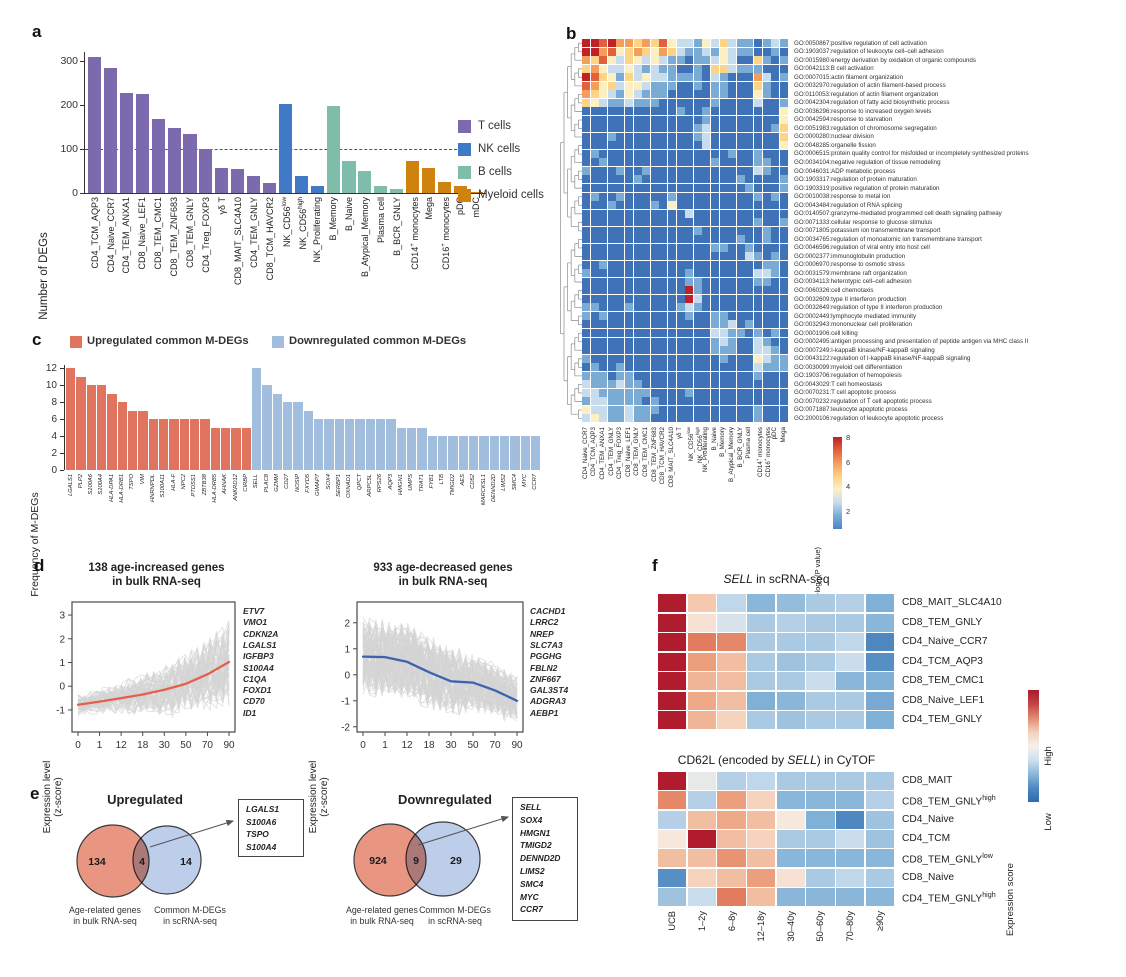 This screenshot has height=977, width=1126. I want to click on d-x-tick-label: 70, so click(208, 745).